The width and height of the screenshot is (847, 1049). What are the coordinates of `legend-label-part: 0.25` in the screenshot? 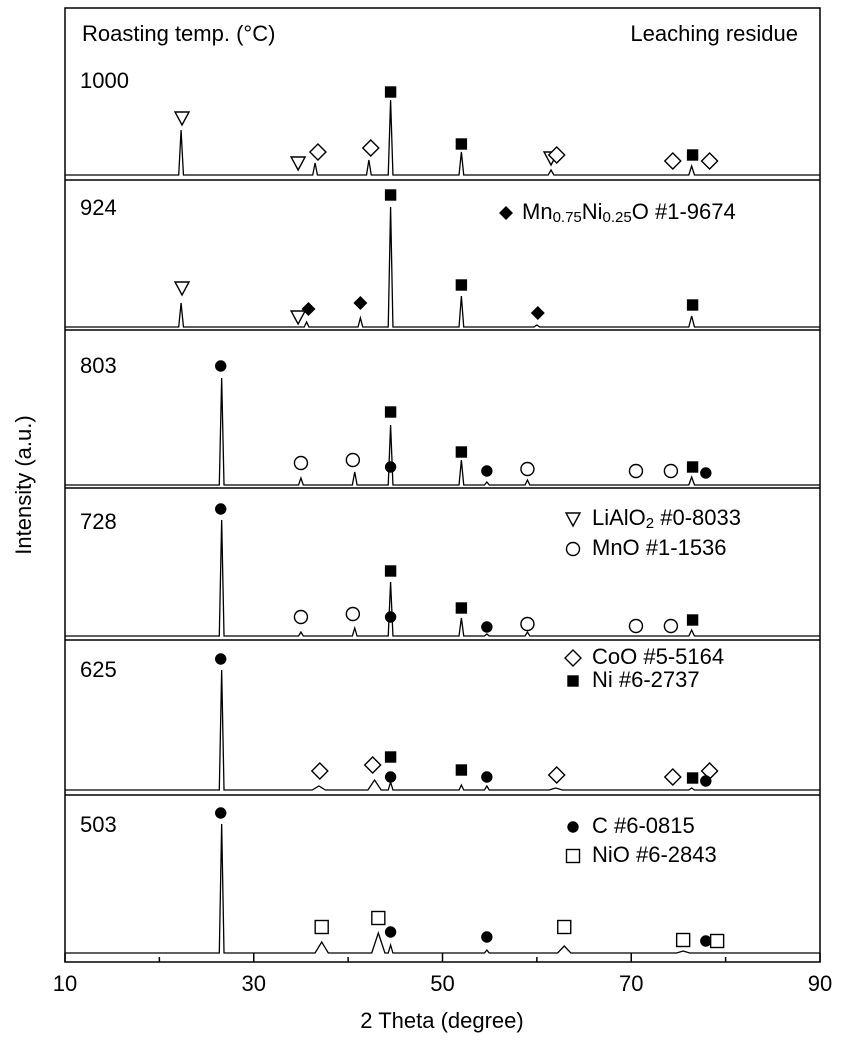 It's located at (617, 217).